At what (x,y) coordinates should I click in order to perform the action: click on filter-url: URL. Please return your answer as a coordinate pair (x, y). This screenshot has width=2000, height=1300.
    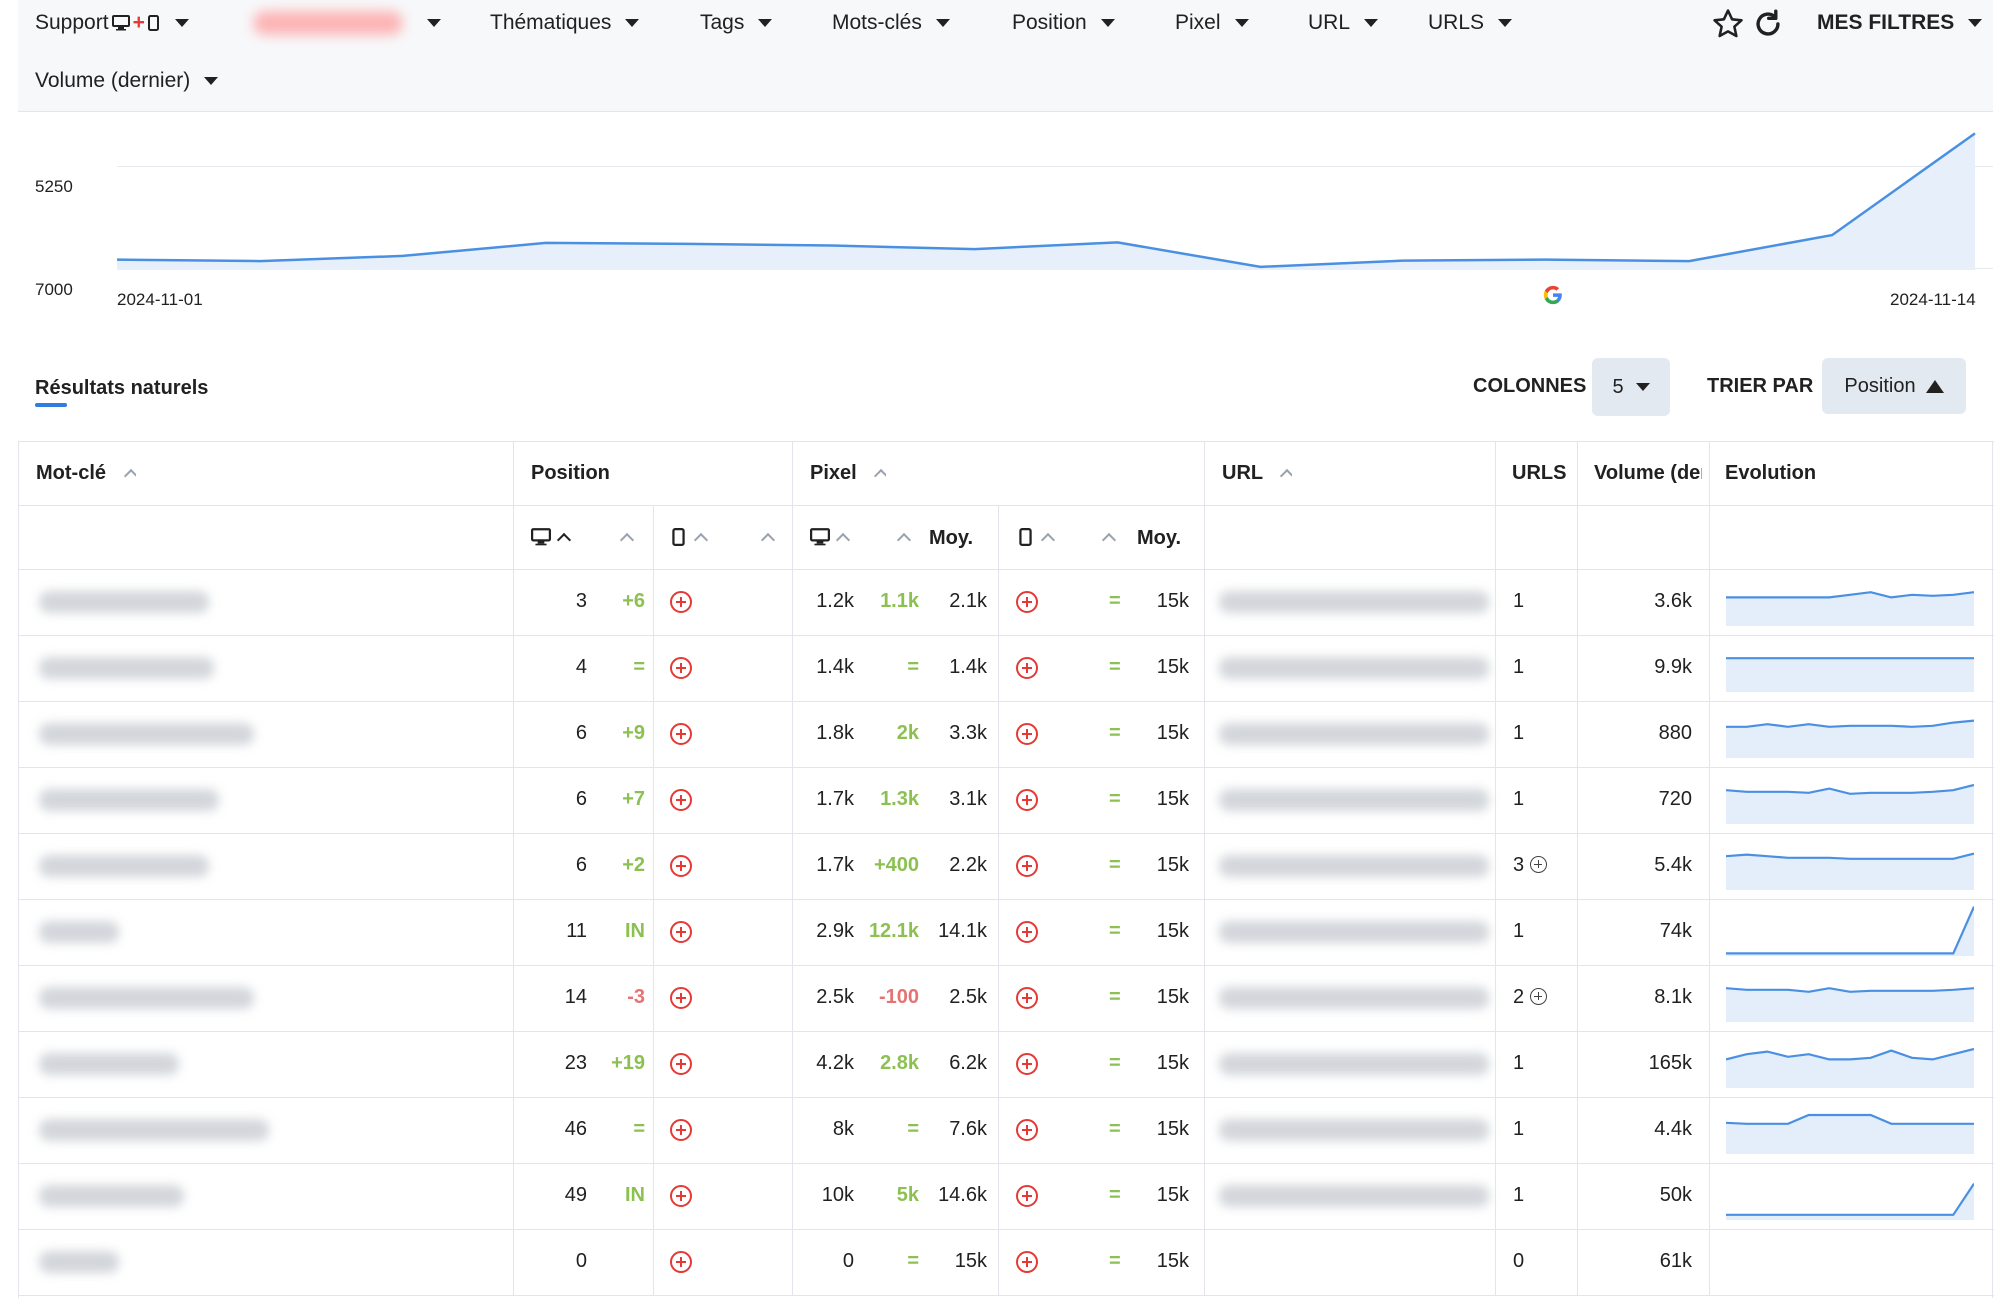
    Looking at the image, I should click on (1343, 23).